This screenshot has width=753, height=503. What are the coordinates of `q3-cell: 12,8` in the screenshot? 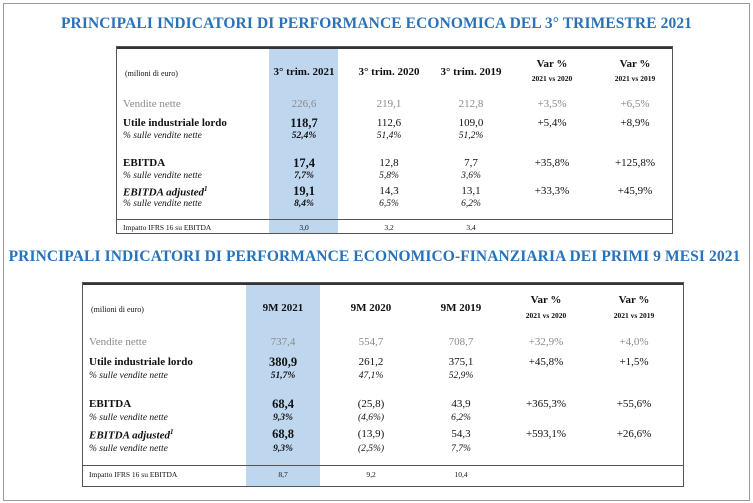 It's located at (389, 163).